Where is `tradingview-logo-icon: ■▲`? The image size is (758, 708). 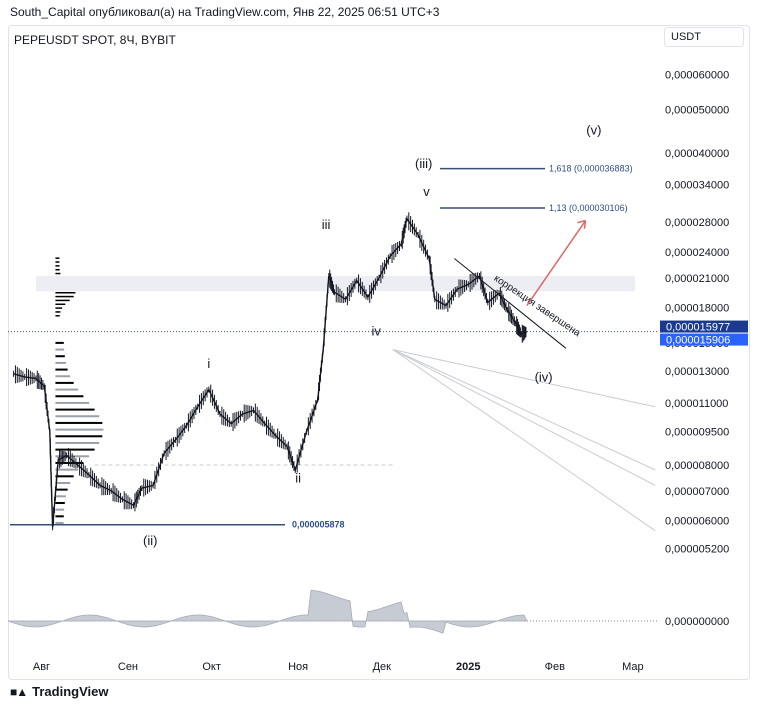 tradingview-logo-icon: ■▲ is located at coordinates (19, 691).